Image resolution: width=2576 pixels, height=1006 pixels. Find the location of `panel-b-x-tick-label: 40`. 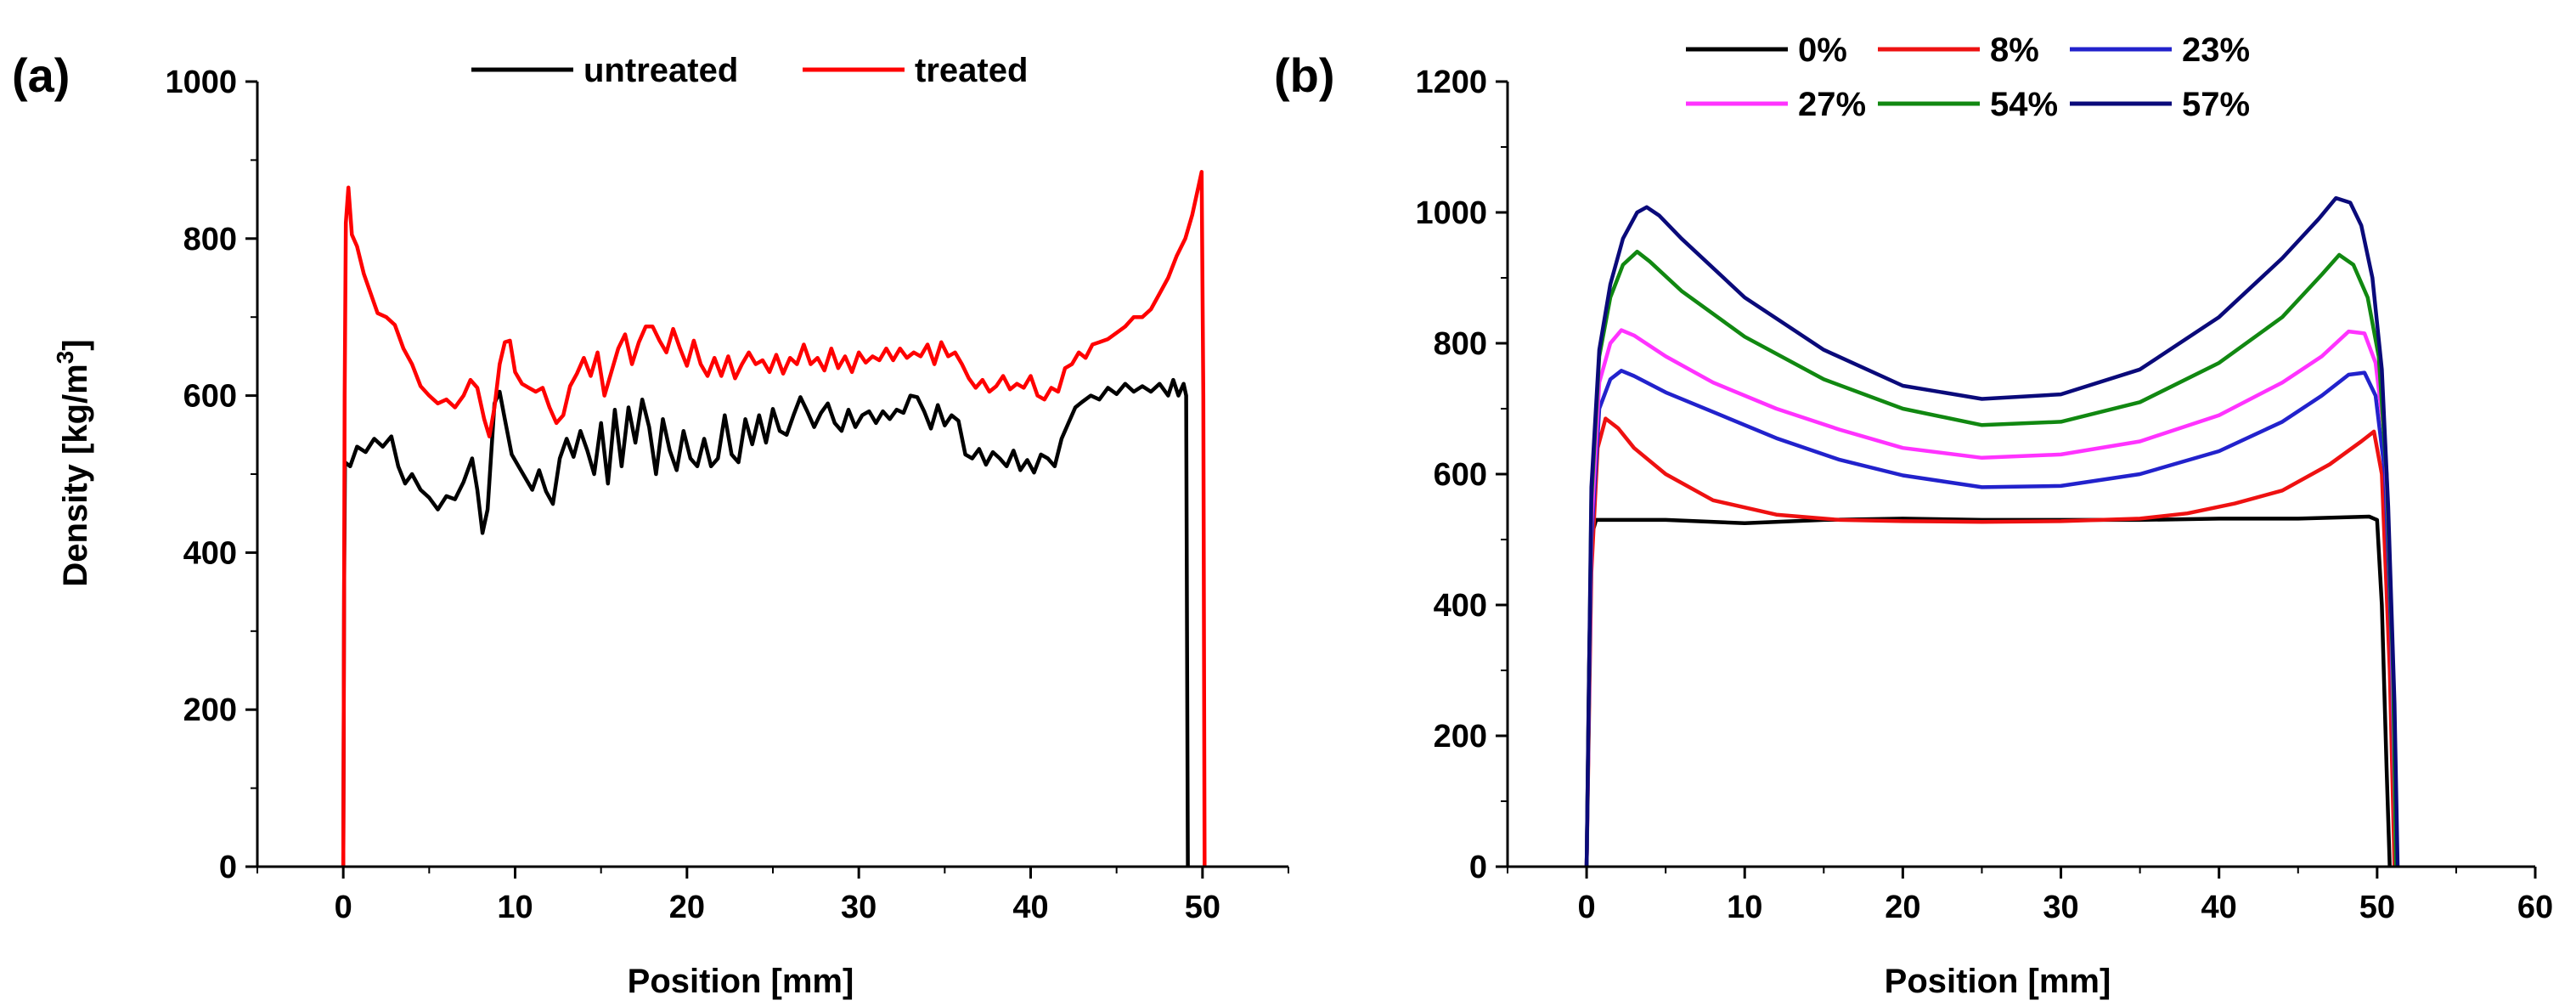

panel-b-x-tick-label: 40 is located at coordinates (2219, 907).